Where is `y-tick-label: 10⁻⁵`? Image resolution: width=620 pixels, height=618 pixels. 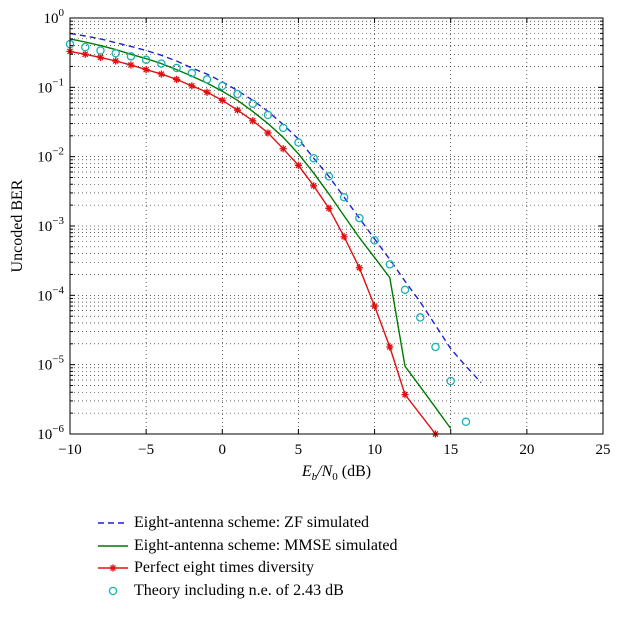 y-tick-label: 10⁻⁵ is located at coordinates (50, 364).